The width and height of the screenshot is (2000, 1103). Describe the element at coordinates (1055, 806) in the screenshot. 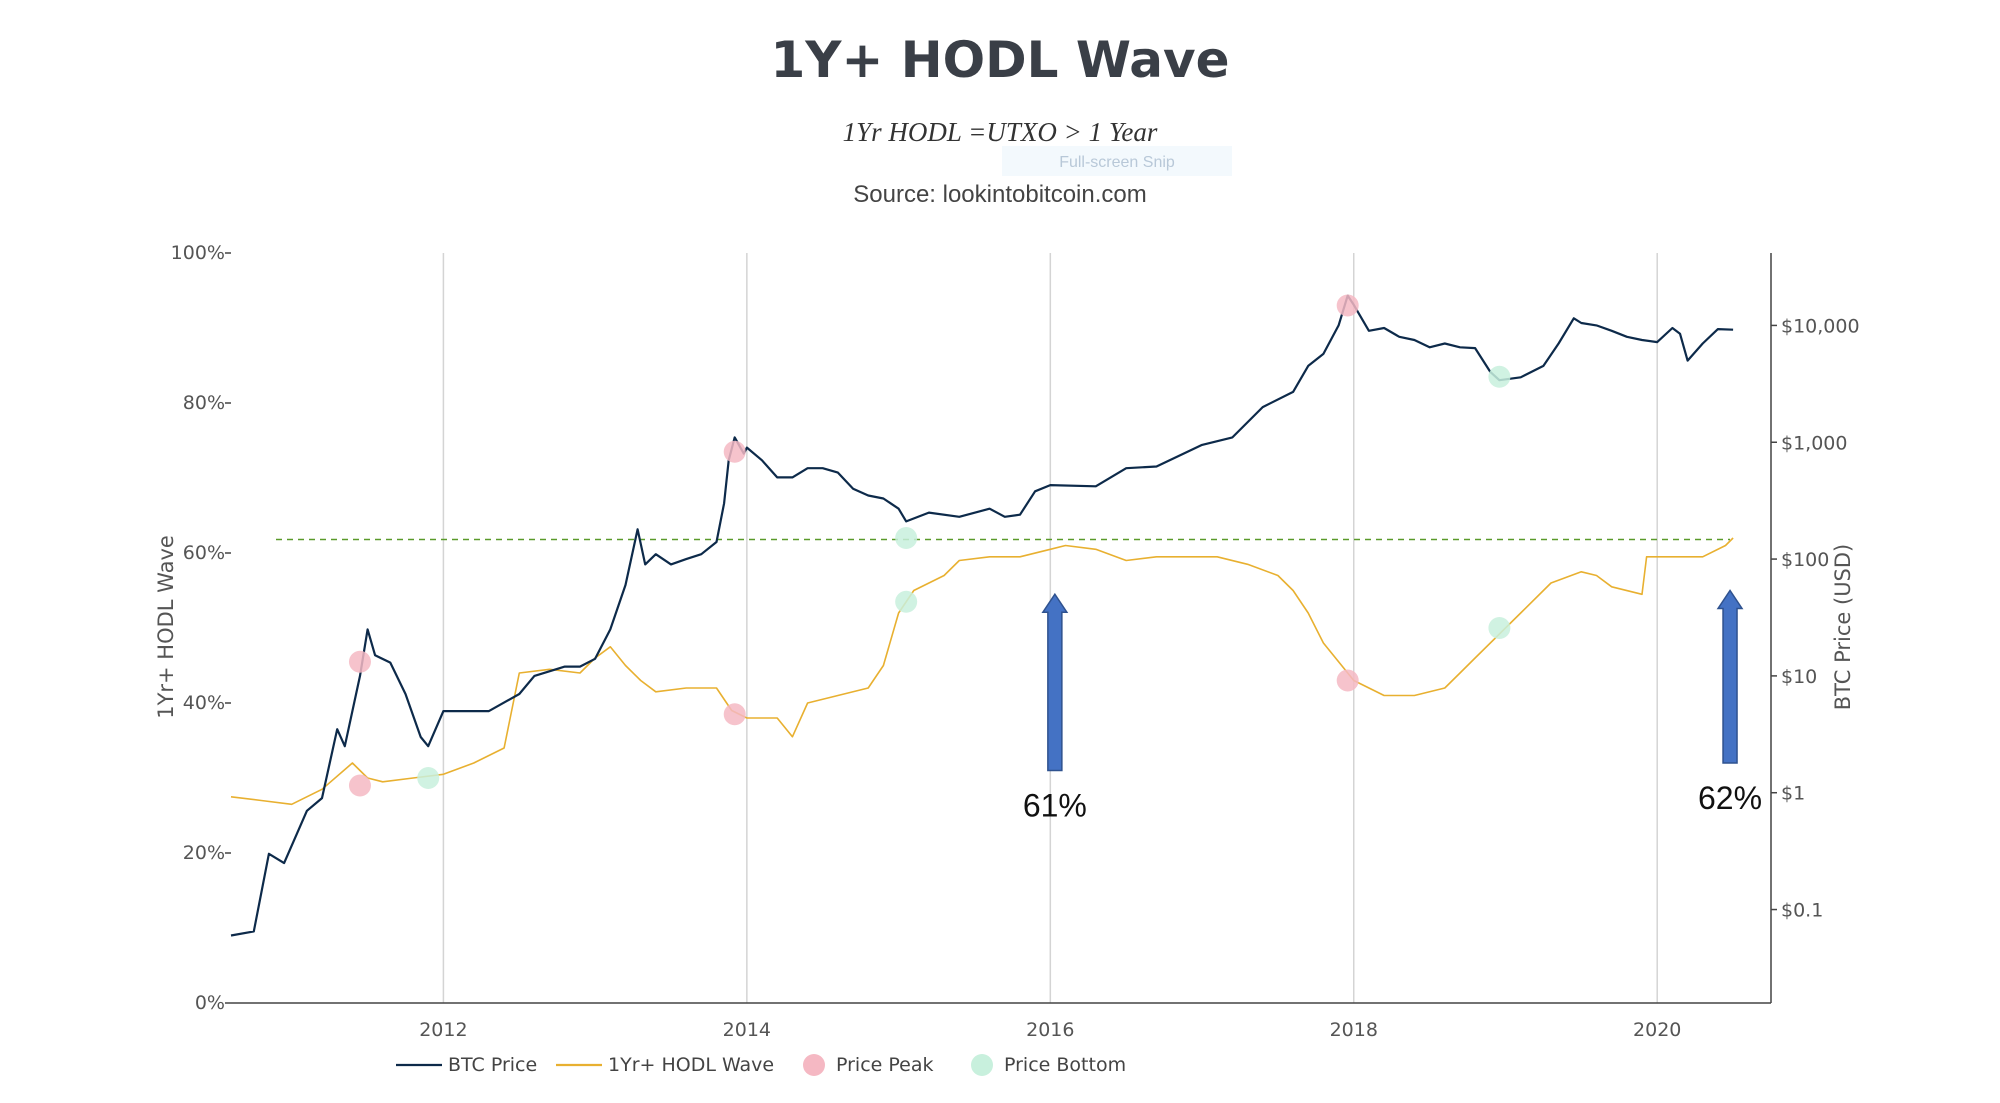

I see `annotation-label: 61%` at that location.